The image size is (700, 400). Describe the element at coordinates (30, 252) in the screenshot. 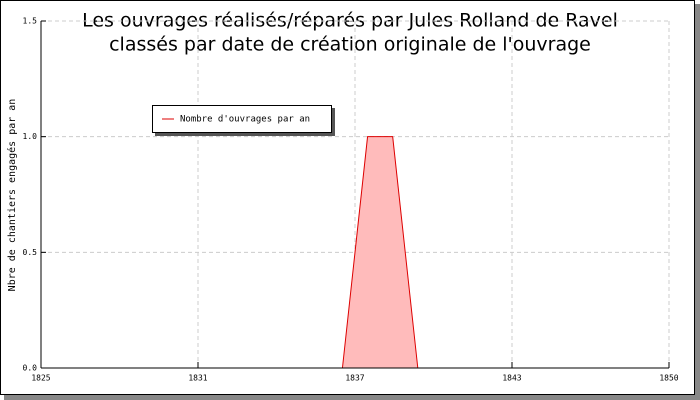

I see `y-tick-label: 0.5` at that location.